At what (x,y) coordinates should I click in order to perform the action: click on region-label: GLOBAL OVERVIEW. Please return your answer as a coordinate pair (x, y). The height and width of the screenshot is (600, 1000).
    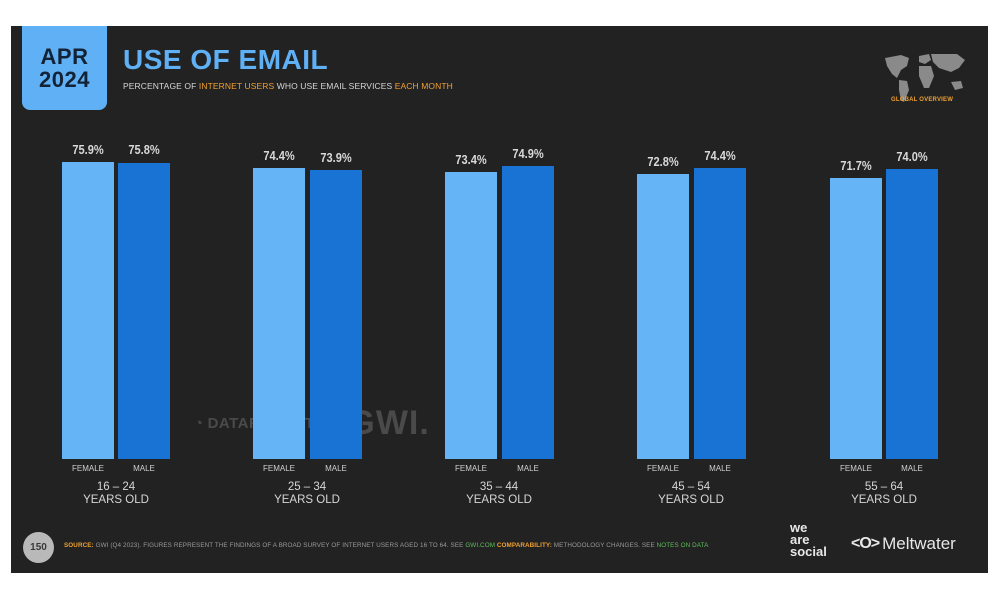
    Looking at the image, I should click on (922, 100).